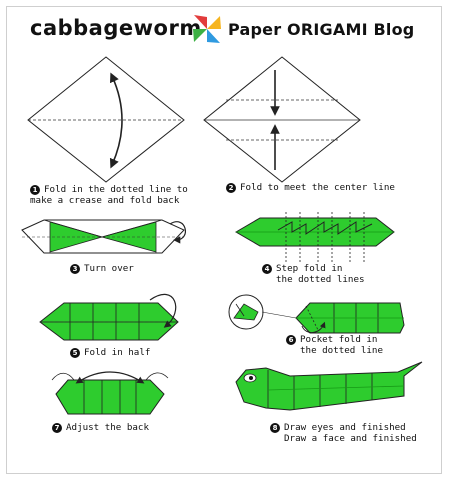 This screenshot has height=482, width=450. Describe the element at coordinates (109, 317) in the screenshot. I see `step5-diagram` at that location.